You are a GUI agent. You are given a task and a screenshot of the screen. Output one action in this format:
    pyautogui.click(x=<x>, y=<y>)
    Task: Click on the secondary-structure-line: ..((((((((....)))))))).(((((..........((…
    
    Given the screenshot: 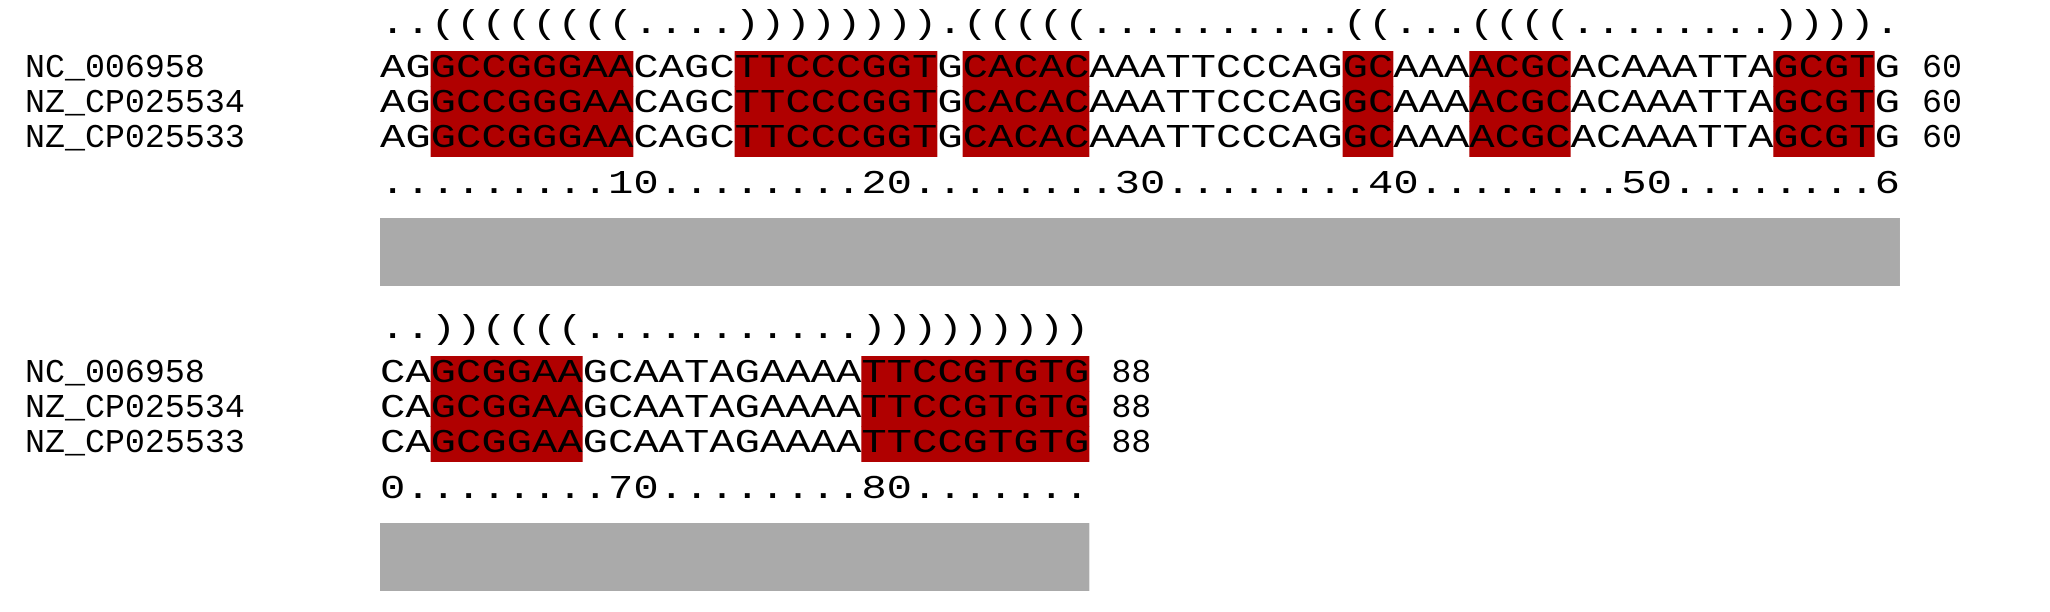 What is the action you would take?
    pyautogui.click(x=1140, y=24)
    